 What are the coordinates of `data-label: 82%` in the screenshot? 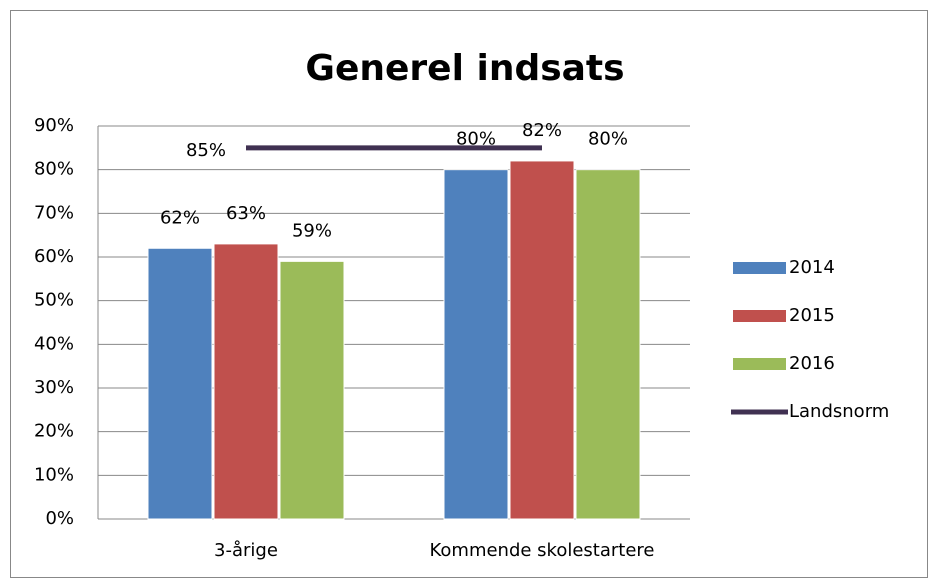 It's located at (542, 130).